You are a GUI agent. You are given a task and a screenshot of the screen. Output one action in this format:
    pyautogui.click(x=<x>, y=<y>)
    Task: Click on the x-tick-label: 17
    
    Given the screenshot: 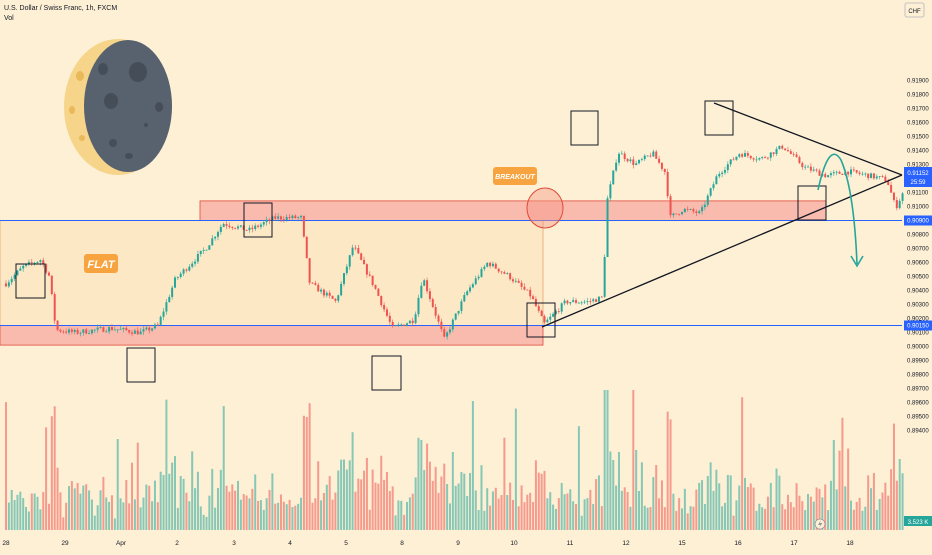 What is the action you would take?
    pyautogui.click(x=794, y=543)
    